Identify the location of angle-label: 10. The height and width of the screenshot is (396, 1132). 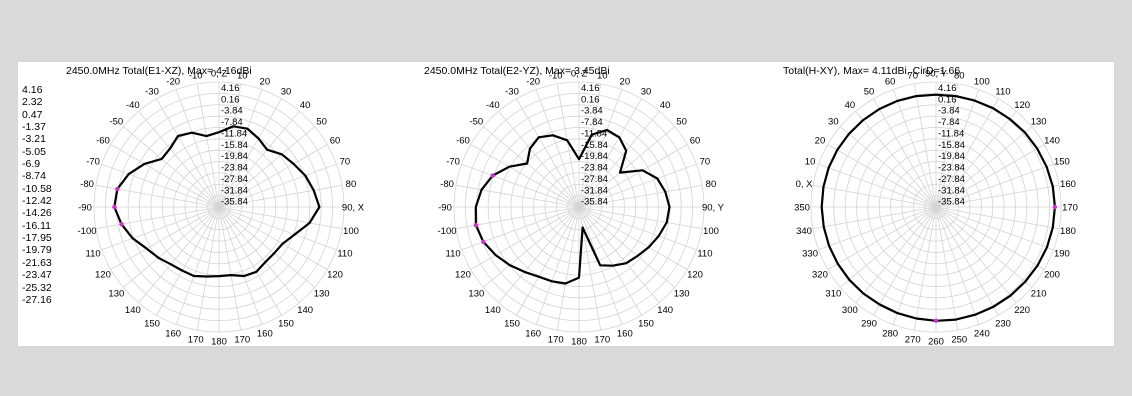
(242, 76).